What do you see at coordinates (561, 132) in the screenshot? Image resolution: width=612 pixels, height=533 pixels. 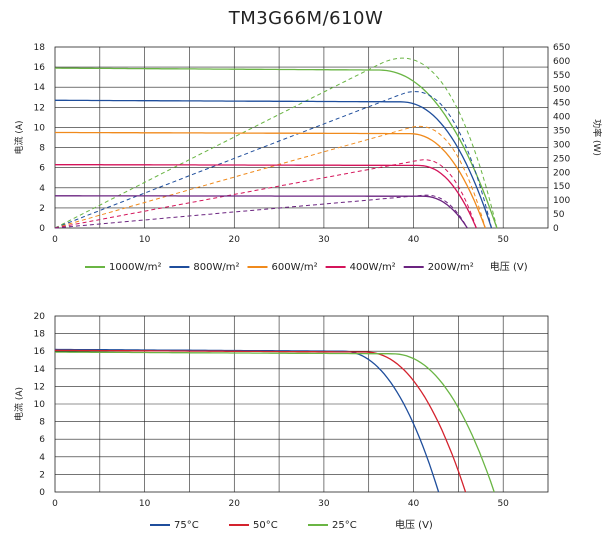 I see `y2-tick-label: 350` at bounding box center [561, 132].